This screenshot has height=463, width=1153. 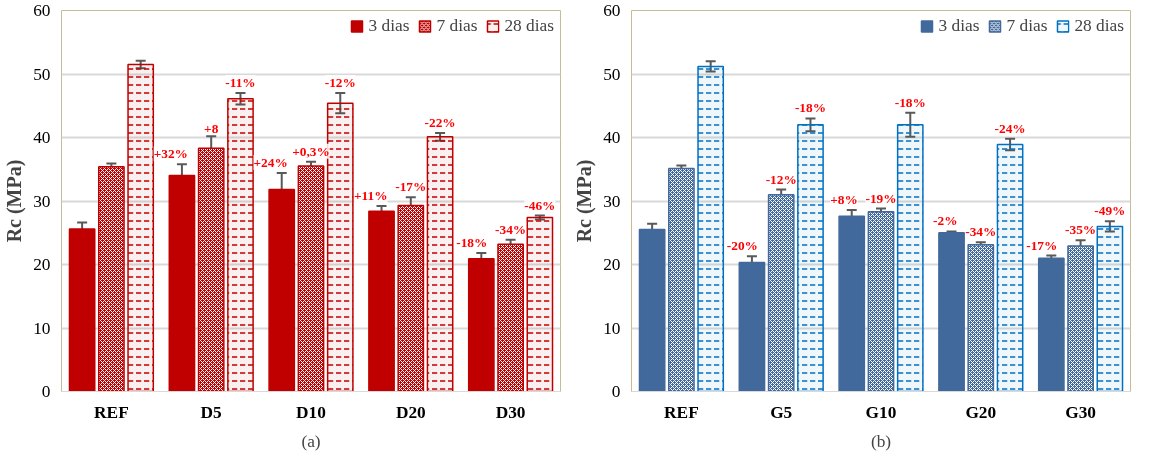 What do you see at coordinates (981, 412) in the screenshot?
I see `x-tick-label: G20` at bounding box center [981, 412].